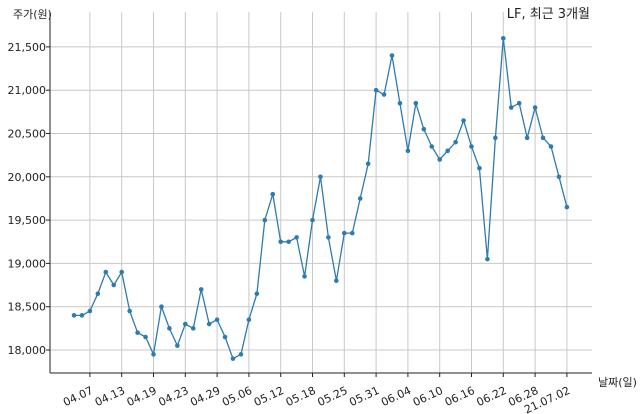  Describe the element at coordinates (205, 396) in the screenshot. I see `x-tick-label: 04.29` at that location.